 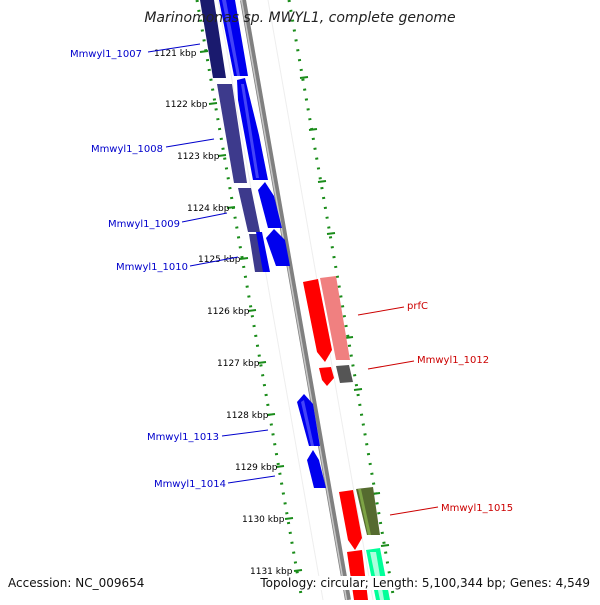 What do you see at coordinates (76, 583) in the screenshot?
I see `accession-text: Accession: NC_009654` at bounding box center [76, 583].